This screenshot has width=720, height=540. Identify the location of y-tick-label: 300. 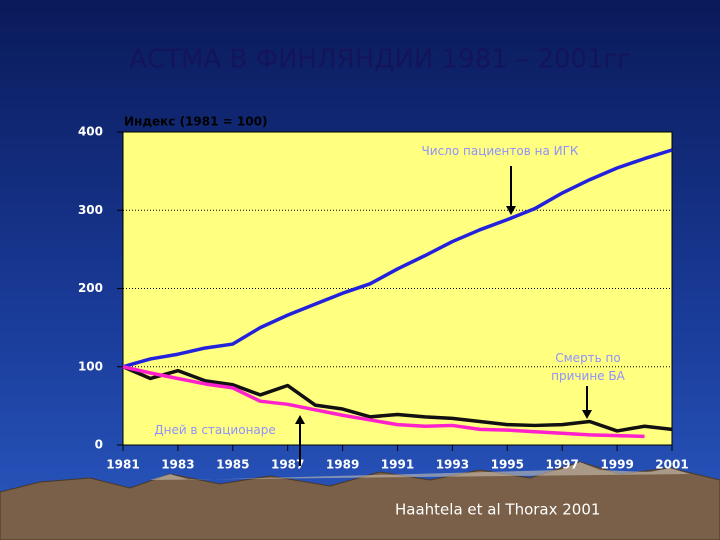
(90, 210).